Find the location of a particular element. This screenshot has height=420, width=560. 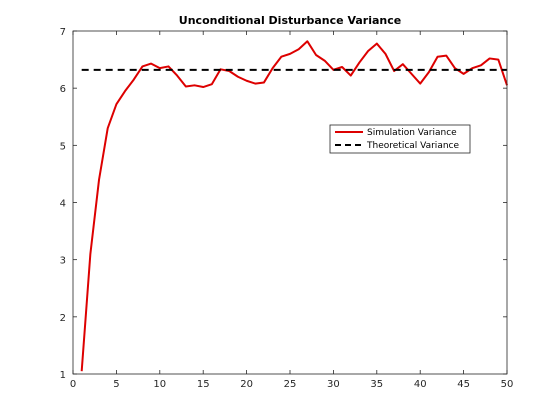

y-tick-label: 1 is located at coordinates (63, 375).